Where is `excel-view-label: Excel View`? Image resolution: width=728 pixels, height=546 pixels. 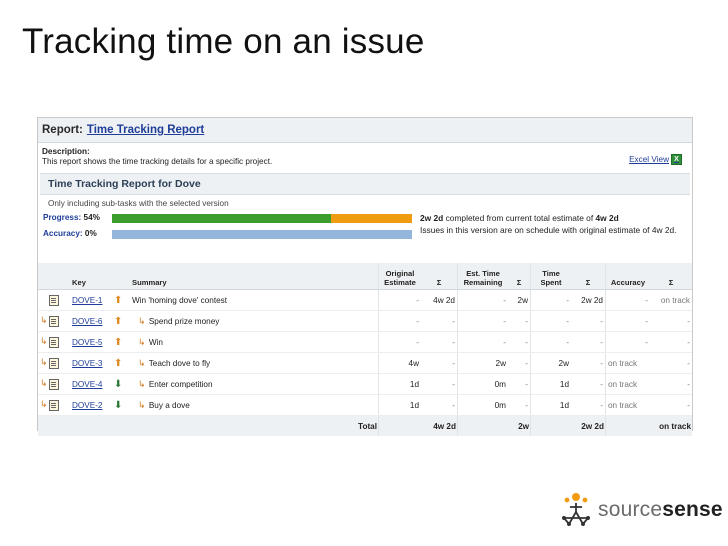 excel-view-label: Excel View is located at coordinates (649, 159).